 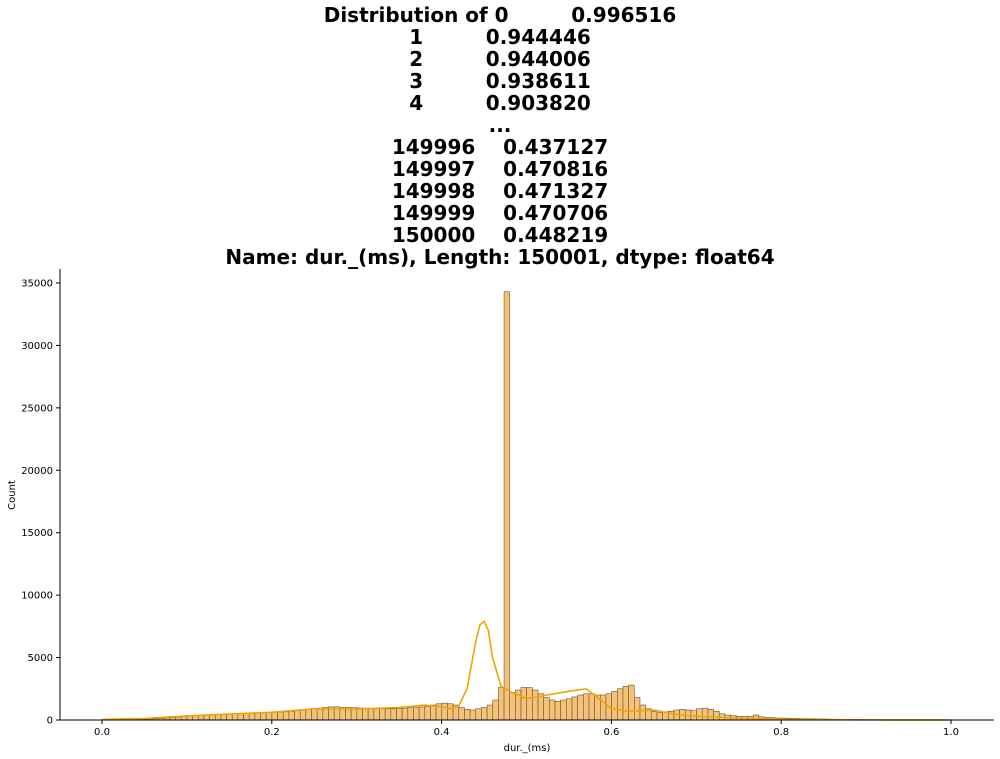 I want to click on x-tick-label: 0.0, so click(x=102, y=732).